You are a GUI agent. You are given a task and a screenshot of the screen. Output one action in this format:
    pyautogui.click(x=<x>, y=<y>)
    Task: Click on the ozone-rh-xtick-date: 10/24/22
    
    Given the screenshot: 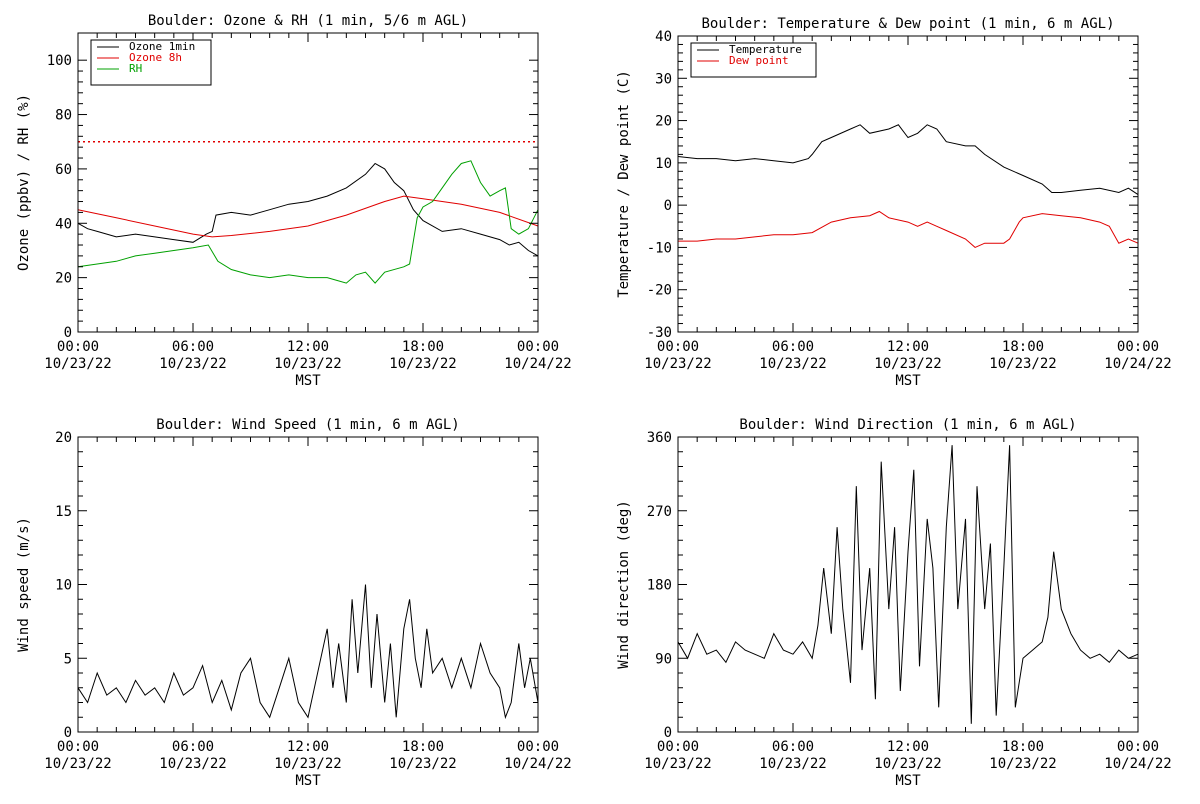 What is the action you would take?
    pyautogui.click(x=537, y=364)
    